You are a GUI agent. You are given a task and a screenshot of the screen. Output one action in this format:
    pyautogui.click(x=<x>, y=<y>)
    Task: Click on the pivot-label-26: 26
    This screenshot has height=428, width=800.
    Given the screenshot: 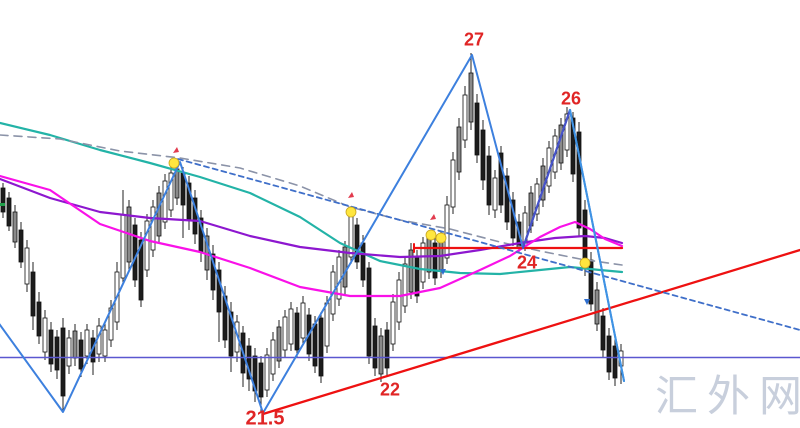 What is the action you would take?
    pyautogui.click(x=571, y=98)
    